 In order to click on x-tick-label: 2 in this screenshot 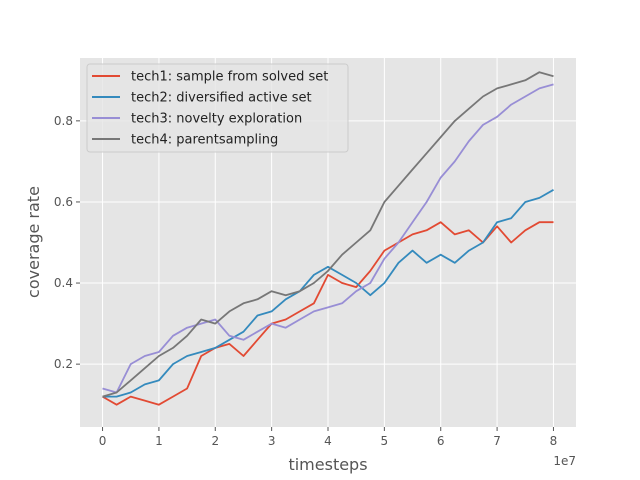, I will do `click(215, 441)`.